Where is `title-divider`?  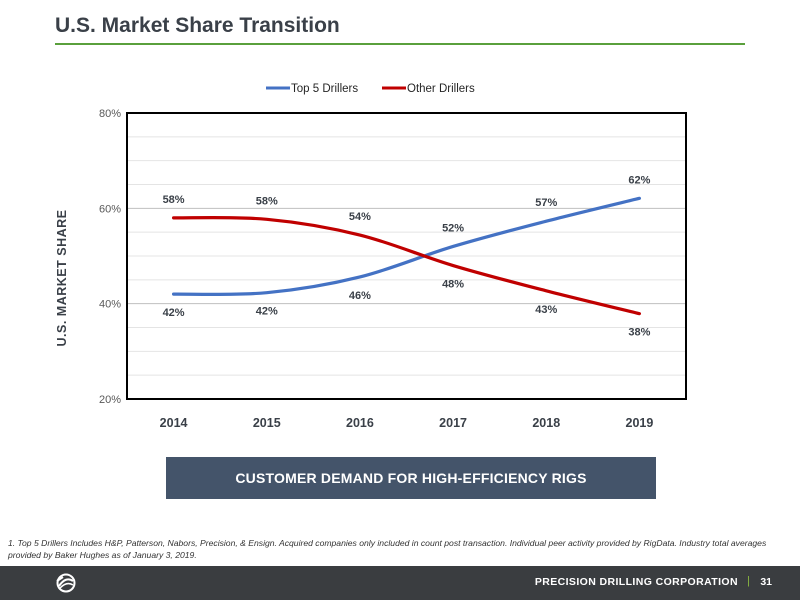
title-divider is located at coordinates (400, 44).